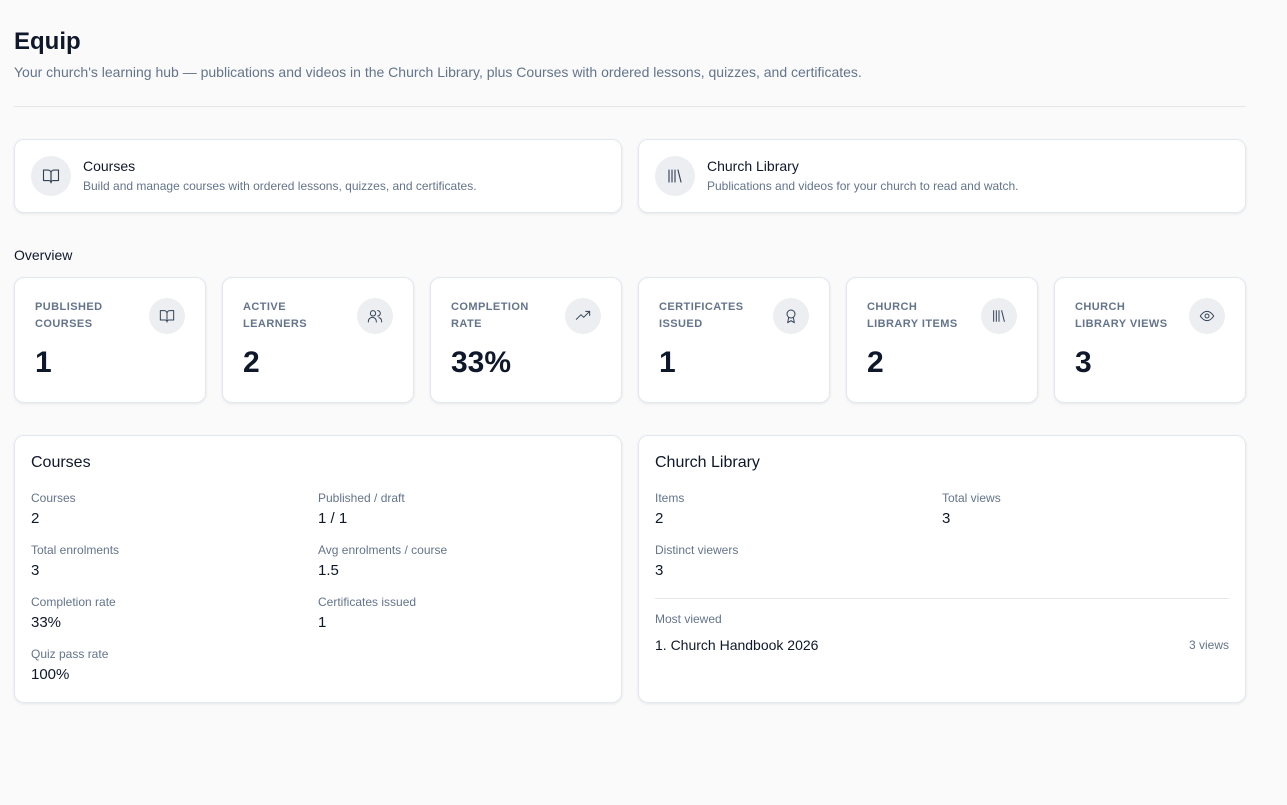 This screenshot has height=805, width=1287. What do you see at coordinates (382, 561) in the screenshot?
I see `metric: Avg enrolments / course 1.5` at bounding box center [382, 561].